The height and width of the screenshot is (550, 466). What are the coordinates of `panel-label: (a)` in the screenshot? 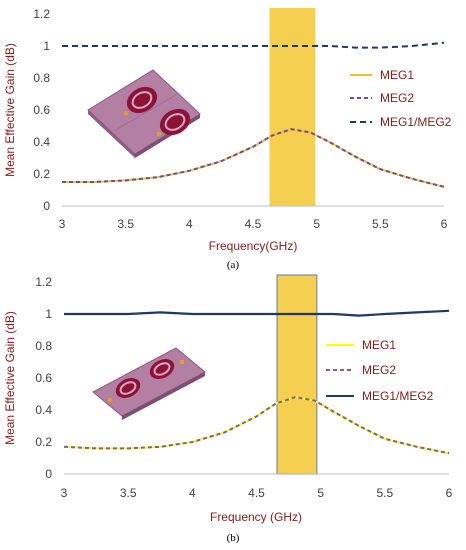 It's located at (233, 265).